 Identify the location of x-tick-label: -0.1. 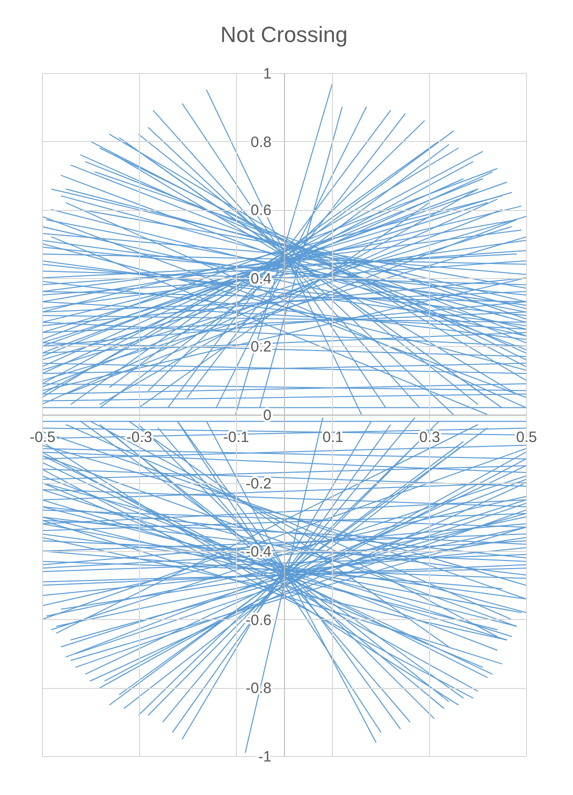
(236, 437).